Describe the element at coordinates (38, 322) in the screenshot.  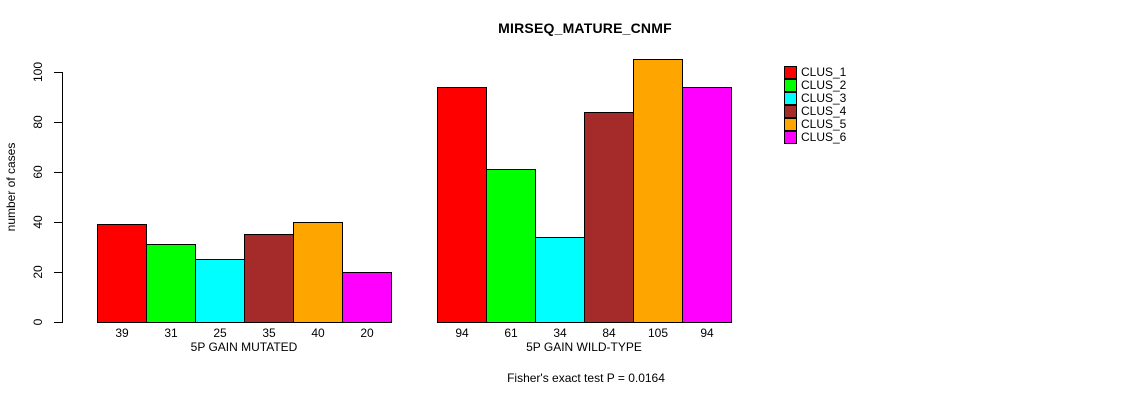
I see `y-tick-label: 0` at that location.